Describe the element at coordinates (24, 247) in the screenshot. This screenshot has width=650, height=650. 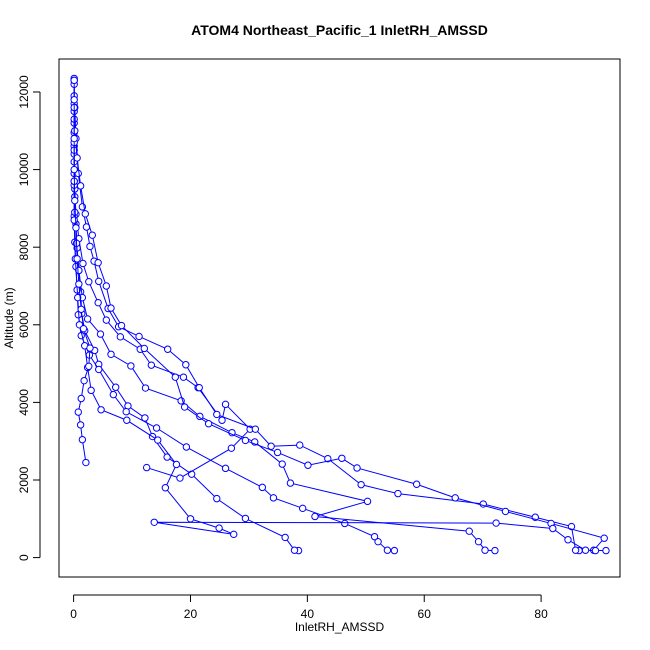
I see `y-tick-label: 8000` at that location.